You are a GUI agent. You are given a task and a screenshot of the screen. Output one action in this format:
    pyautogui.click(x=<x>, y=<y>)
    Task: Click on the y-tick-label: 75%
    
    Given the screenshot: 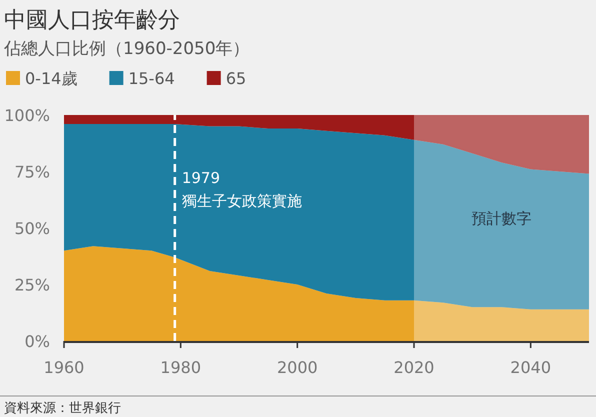 What is the action you would take?
    pyautogui.click(x=32, y=172)
    